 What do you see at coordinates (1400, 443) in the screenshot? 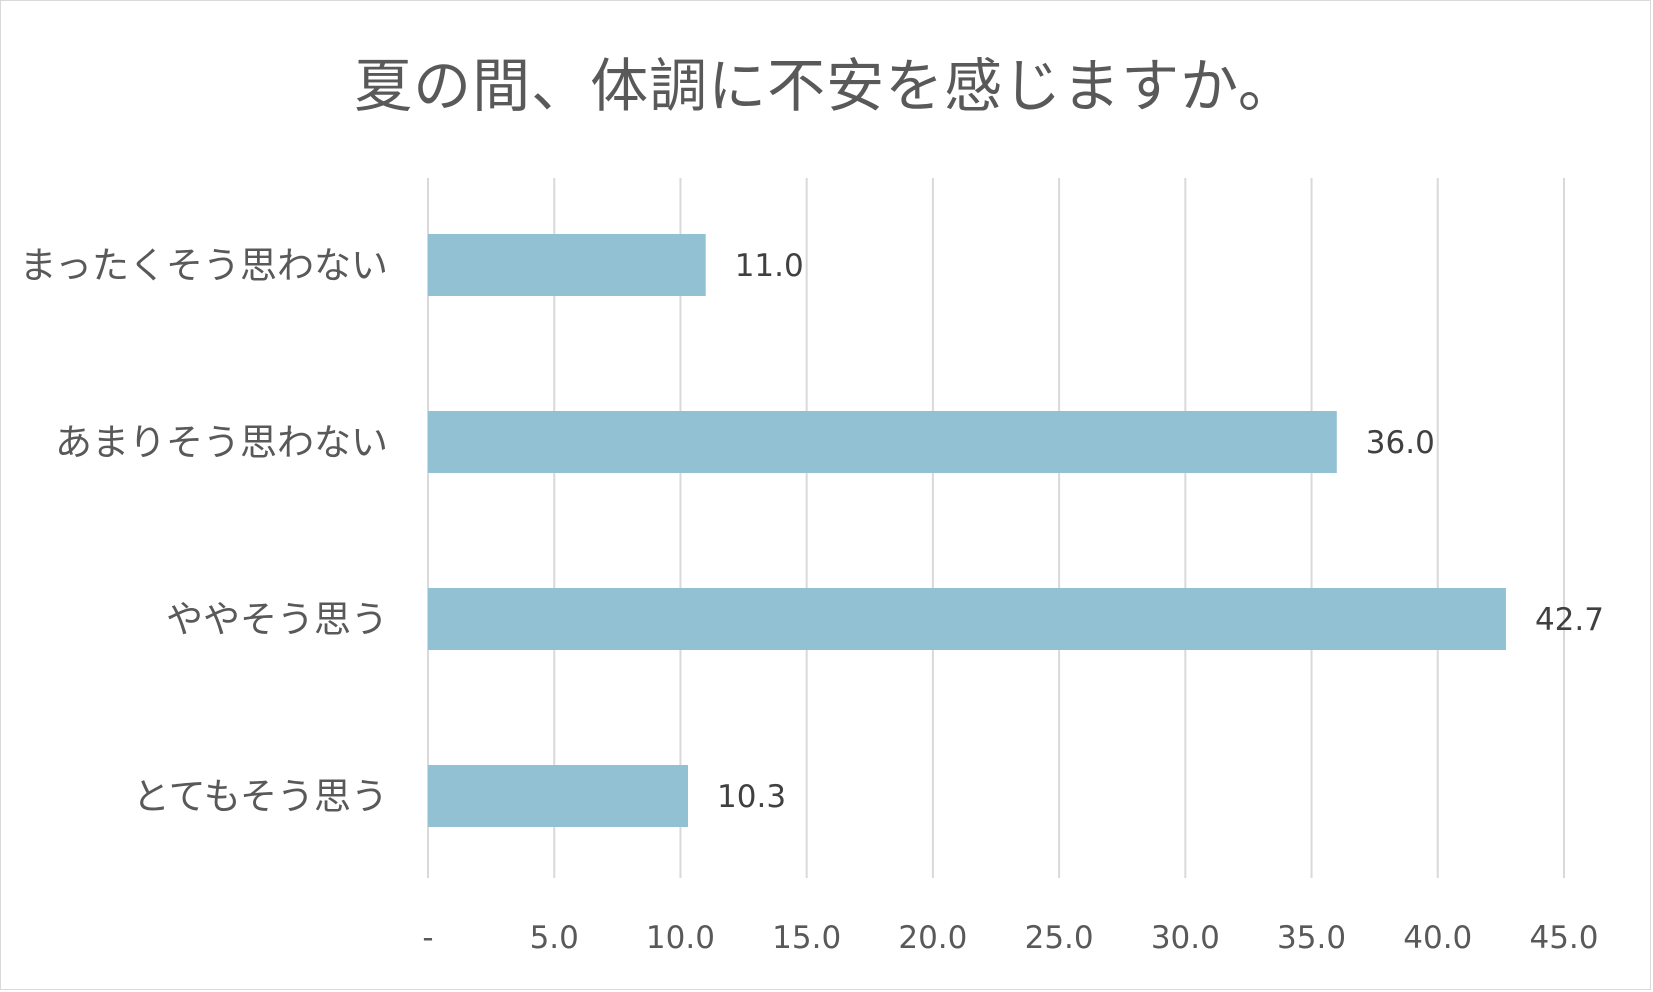
I see `data-label: 36.0` at bounding box center [1400, 443].